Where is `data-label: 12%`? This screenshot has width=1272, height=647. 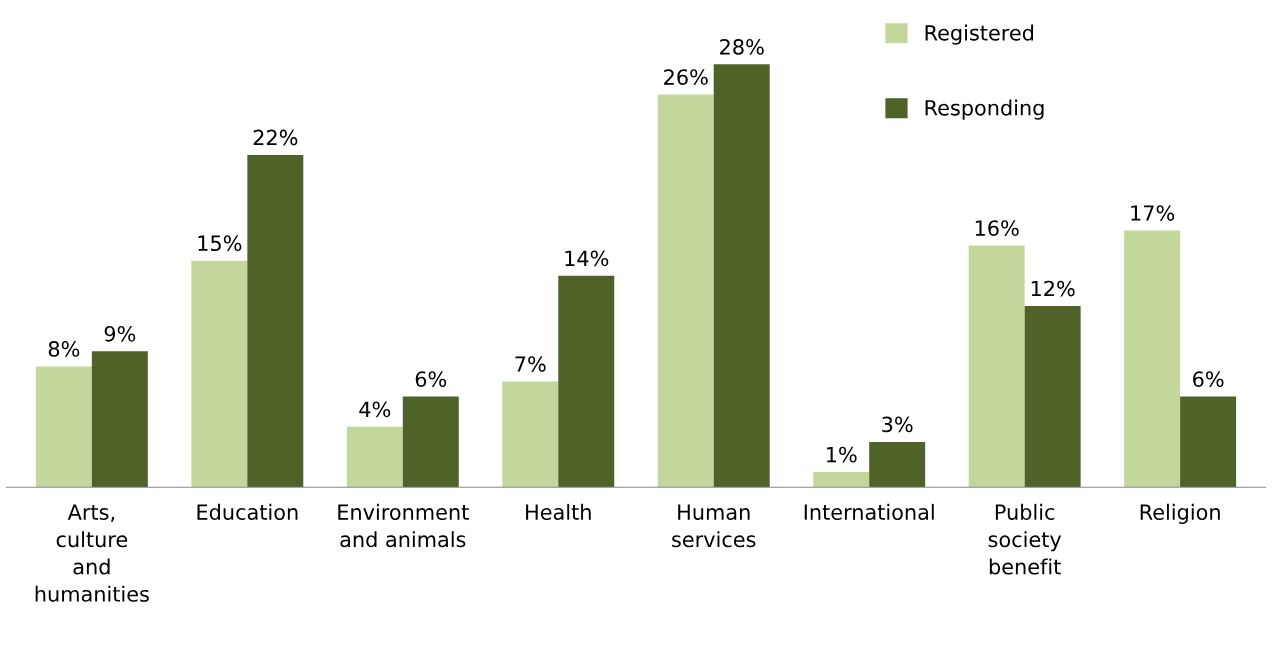 data-label: 12% is located at coordinates (1053, 288).